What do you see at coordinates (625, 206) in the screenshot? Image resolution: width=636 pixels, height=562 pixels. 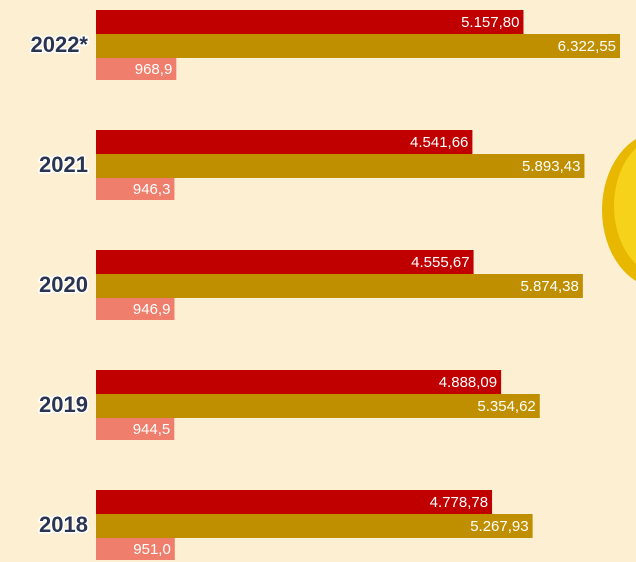 I see `coin-decoration-face` at bounding box center [625, 206].